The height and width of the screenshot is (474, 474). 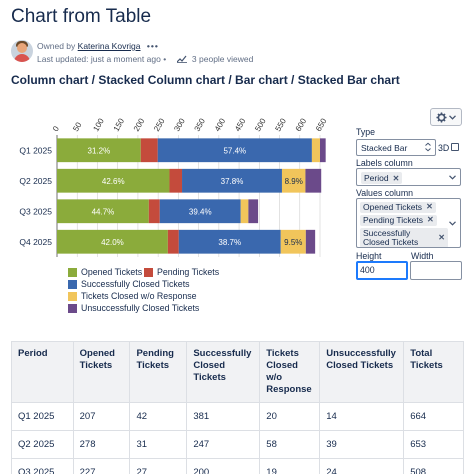 I want to click on legend-item: Tickets Closed w/o Response, so click(x=132, y=296).